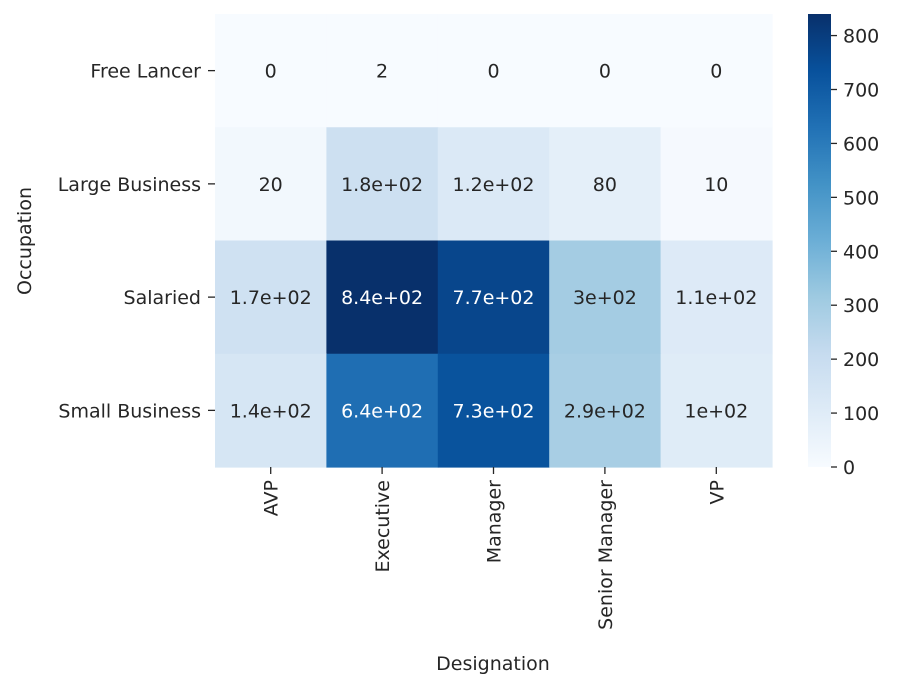 The height and width of the screenshot is (689, 899). I want to click on cell-annotation: 20, so click(271, 185).